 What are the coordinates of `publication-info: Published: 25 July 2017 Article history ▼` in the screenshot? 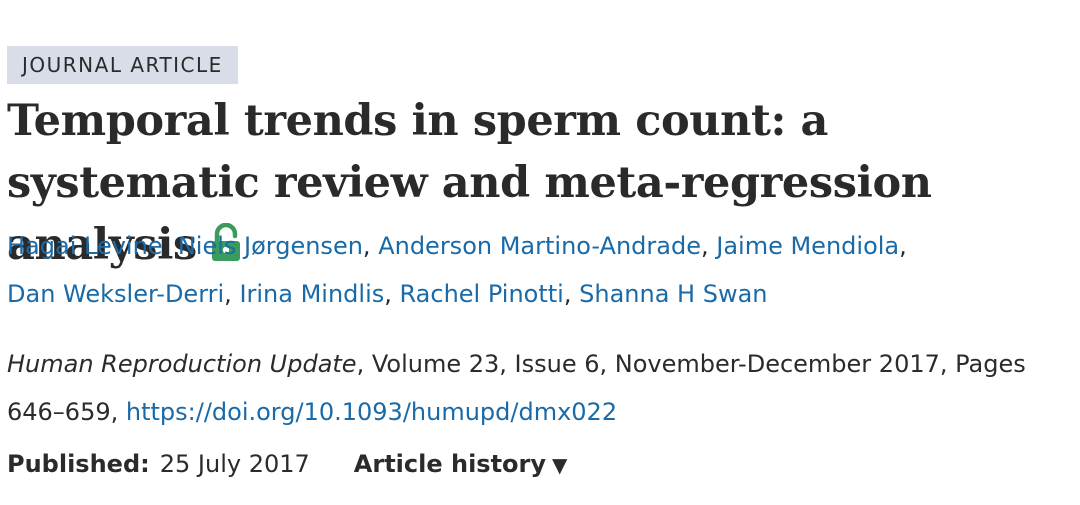 It's located at (541, 464).